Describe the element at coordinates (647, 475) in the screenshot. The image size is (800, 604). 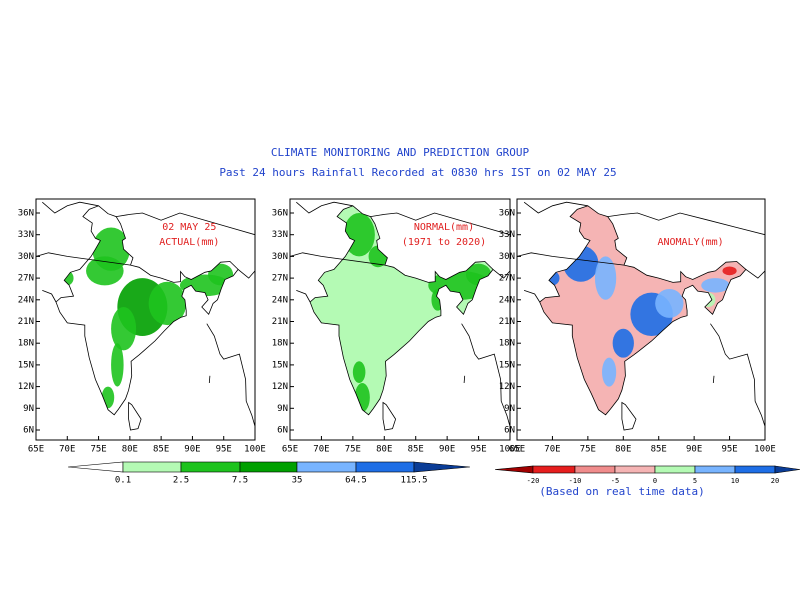
I see `colorbar: -20 -10 -5 0 5 10 20` at that location.